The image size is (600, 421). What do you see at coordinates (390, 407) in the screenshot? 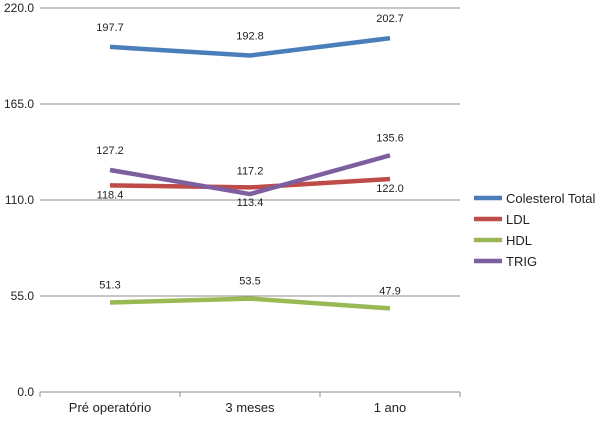
I see `x-tick-label: 1 ano` at bounding box center [390, 407].